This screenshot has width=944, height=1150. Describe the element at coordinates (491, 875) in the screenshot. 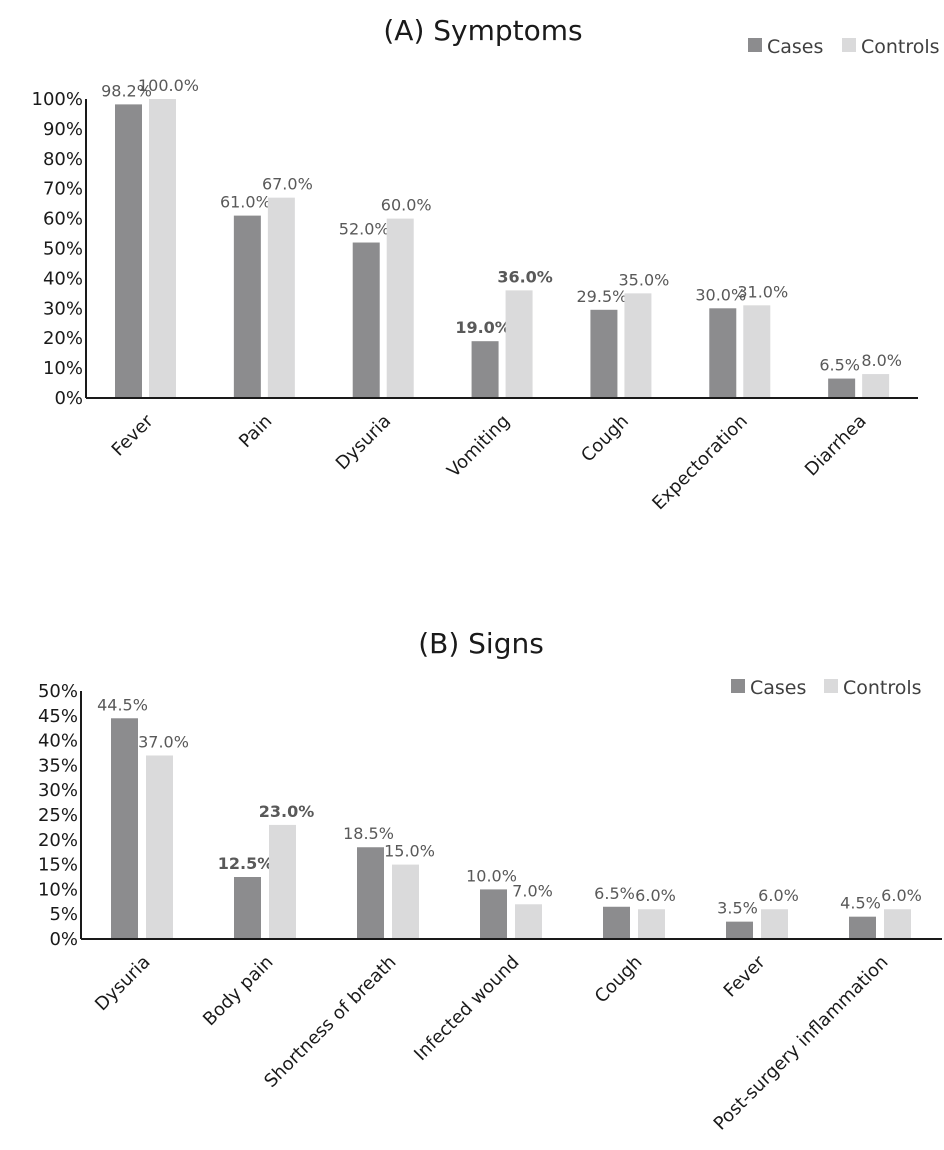

I see `data-label: 10.0%` at that location.